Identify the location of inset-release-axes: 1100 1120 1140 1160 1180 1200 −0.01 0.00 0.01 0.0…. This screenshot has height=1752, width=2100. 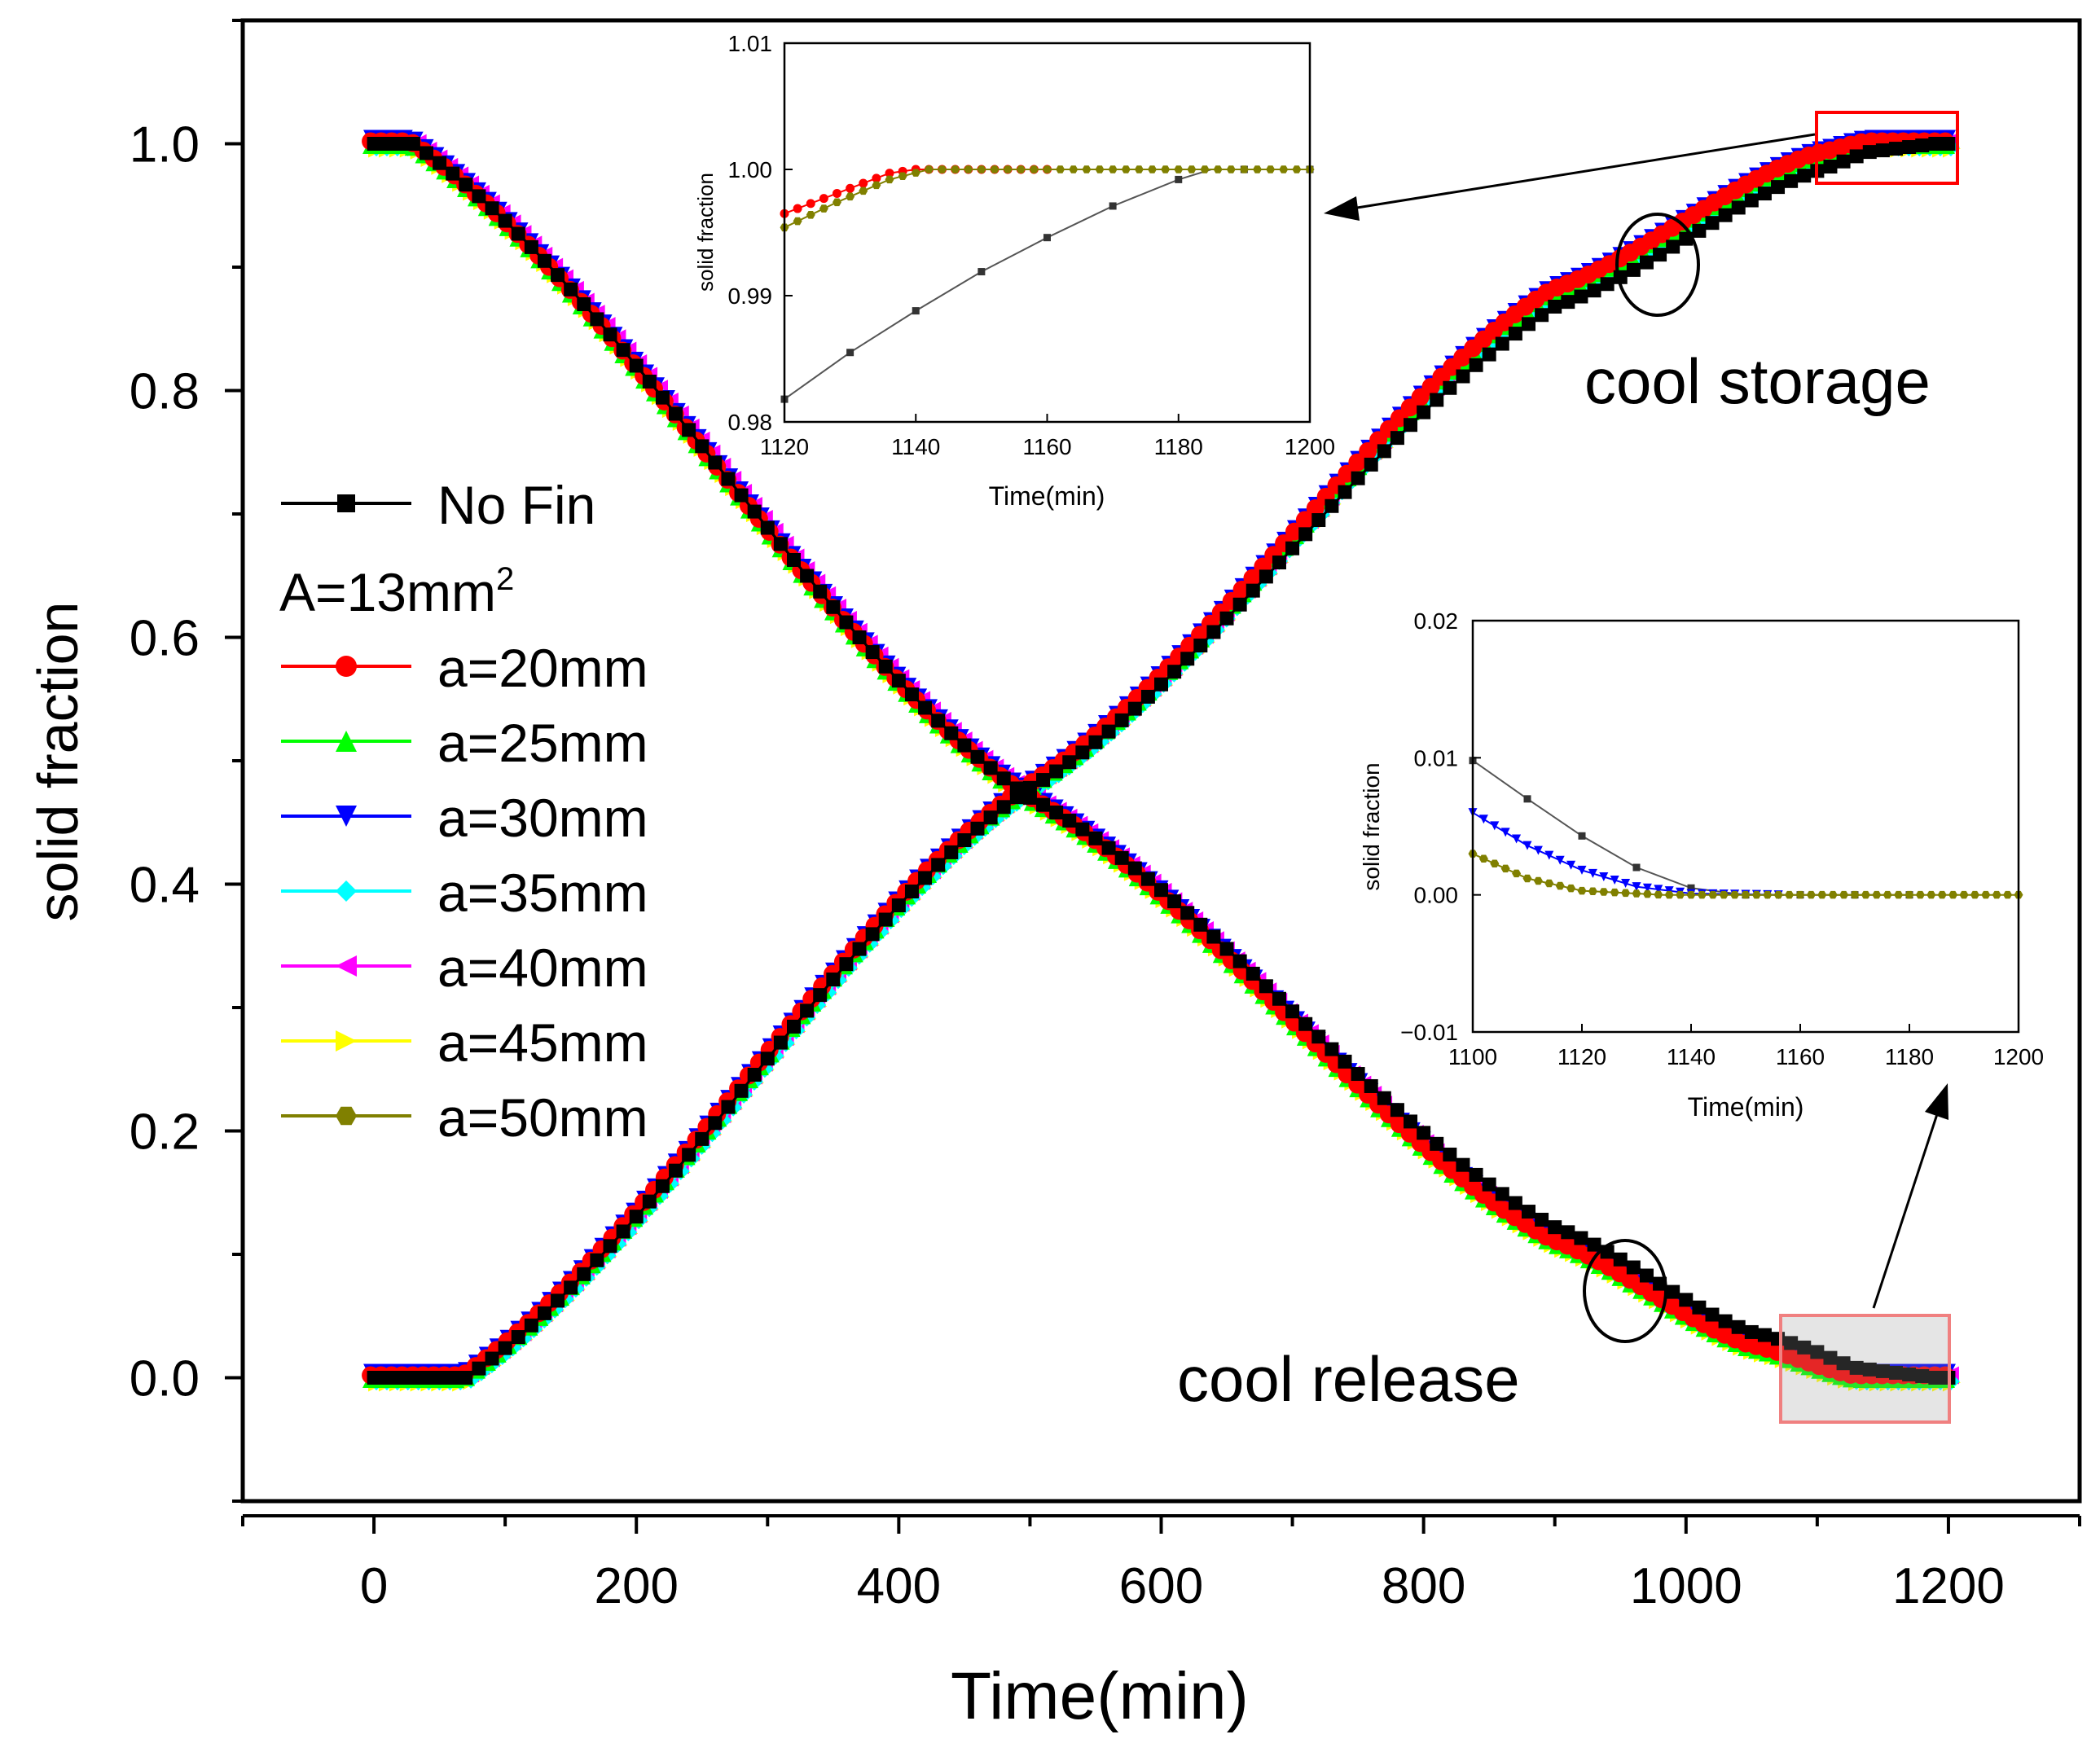
(1722, 838).